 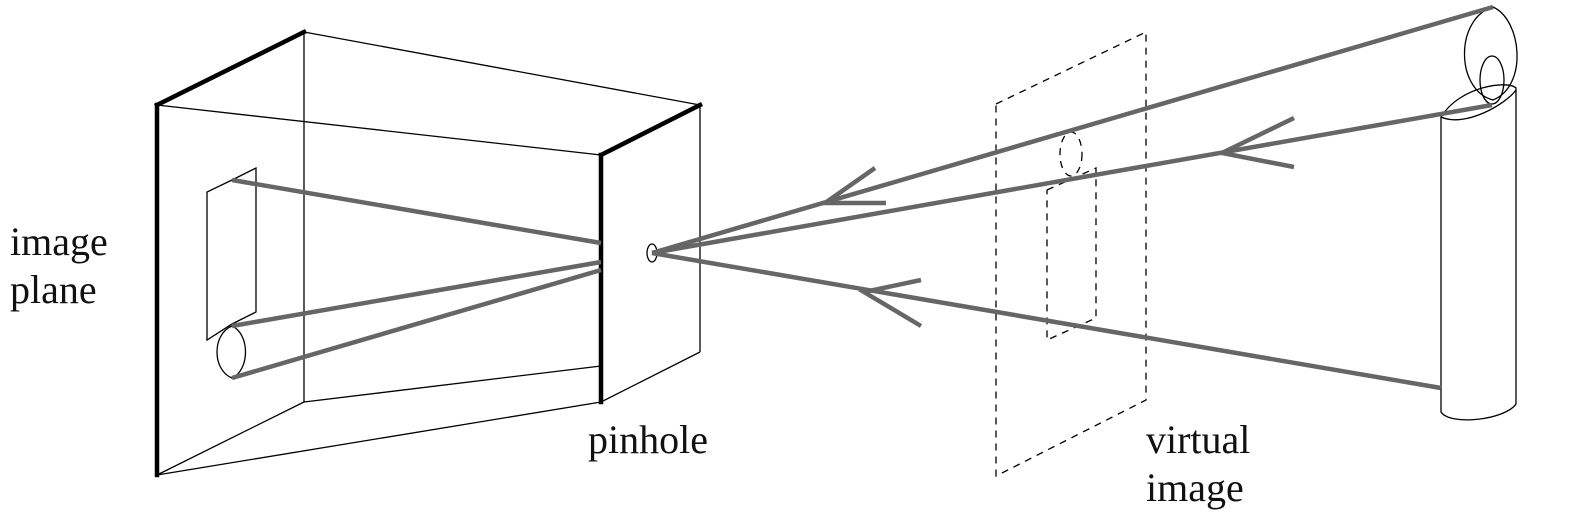 I want to click on image-plane-label-line-2: plane, so click(x=53, y=289).